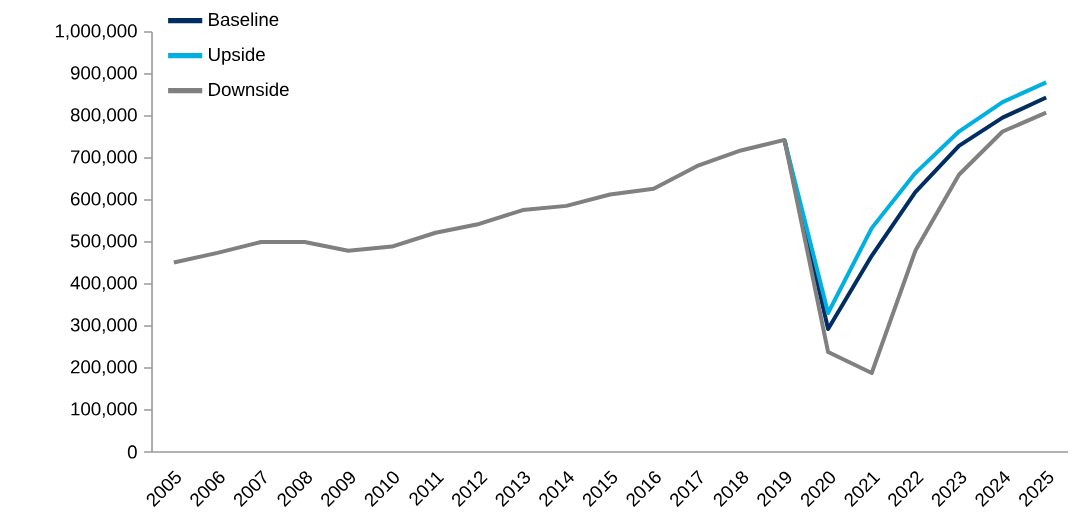 This screenshot has height=521, width=1072. What do you see at coordinates (104, 158) in the screenshot?
I see `y-tick-label: 700,000` at bounding box center [104, 158].